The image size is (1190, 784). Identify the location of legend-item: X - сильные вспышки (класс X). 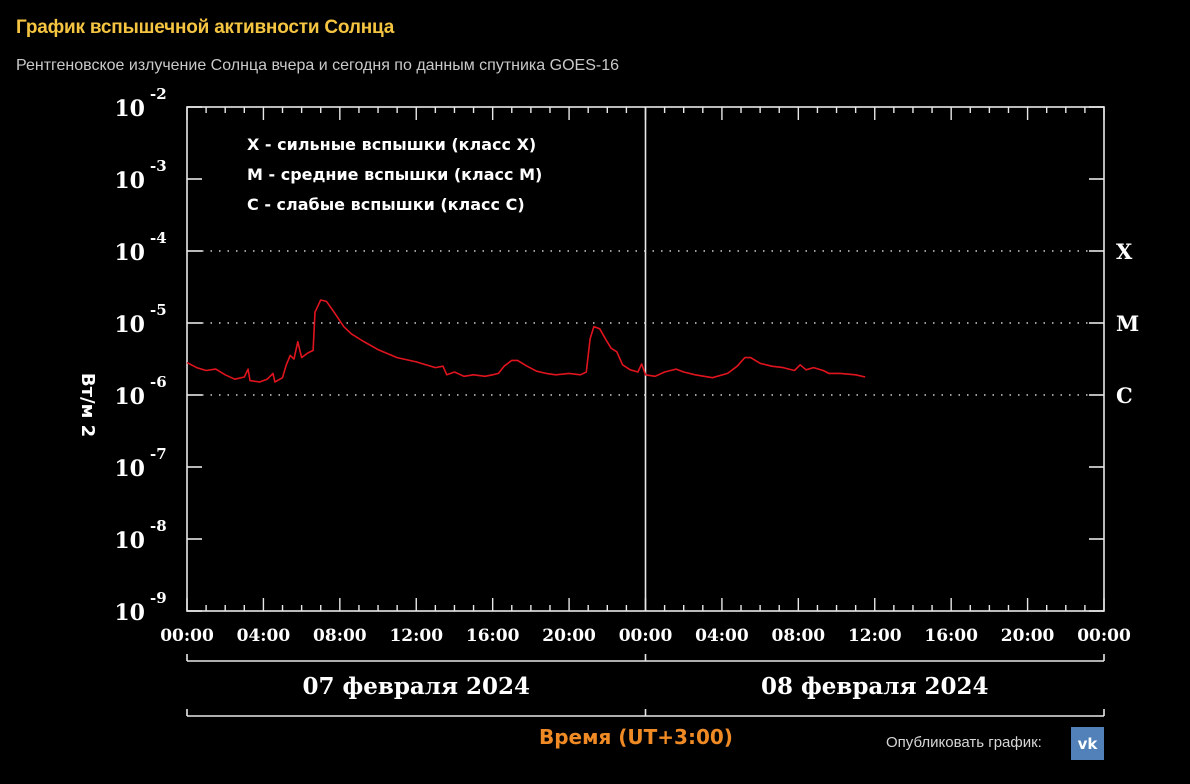
(391, 144).